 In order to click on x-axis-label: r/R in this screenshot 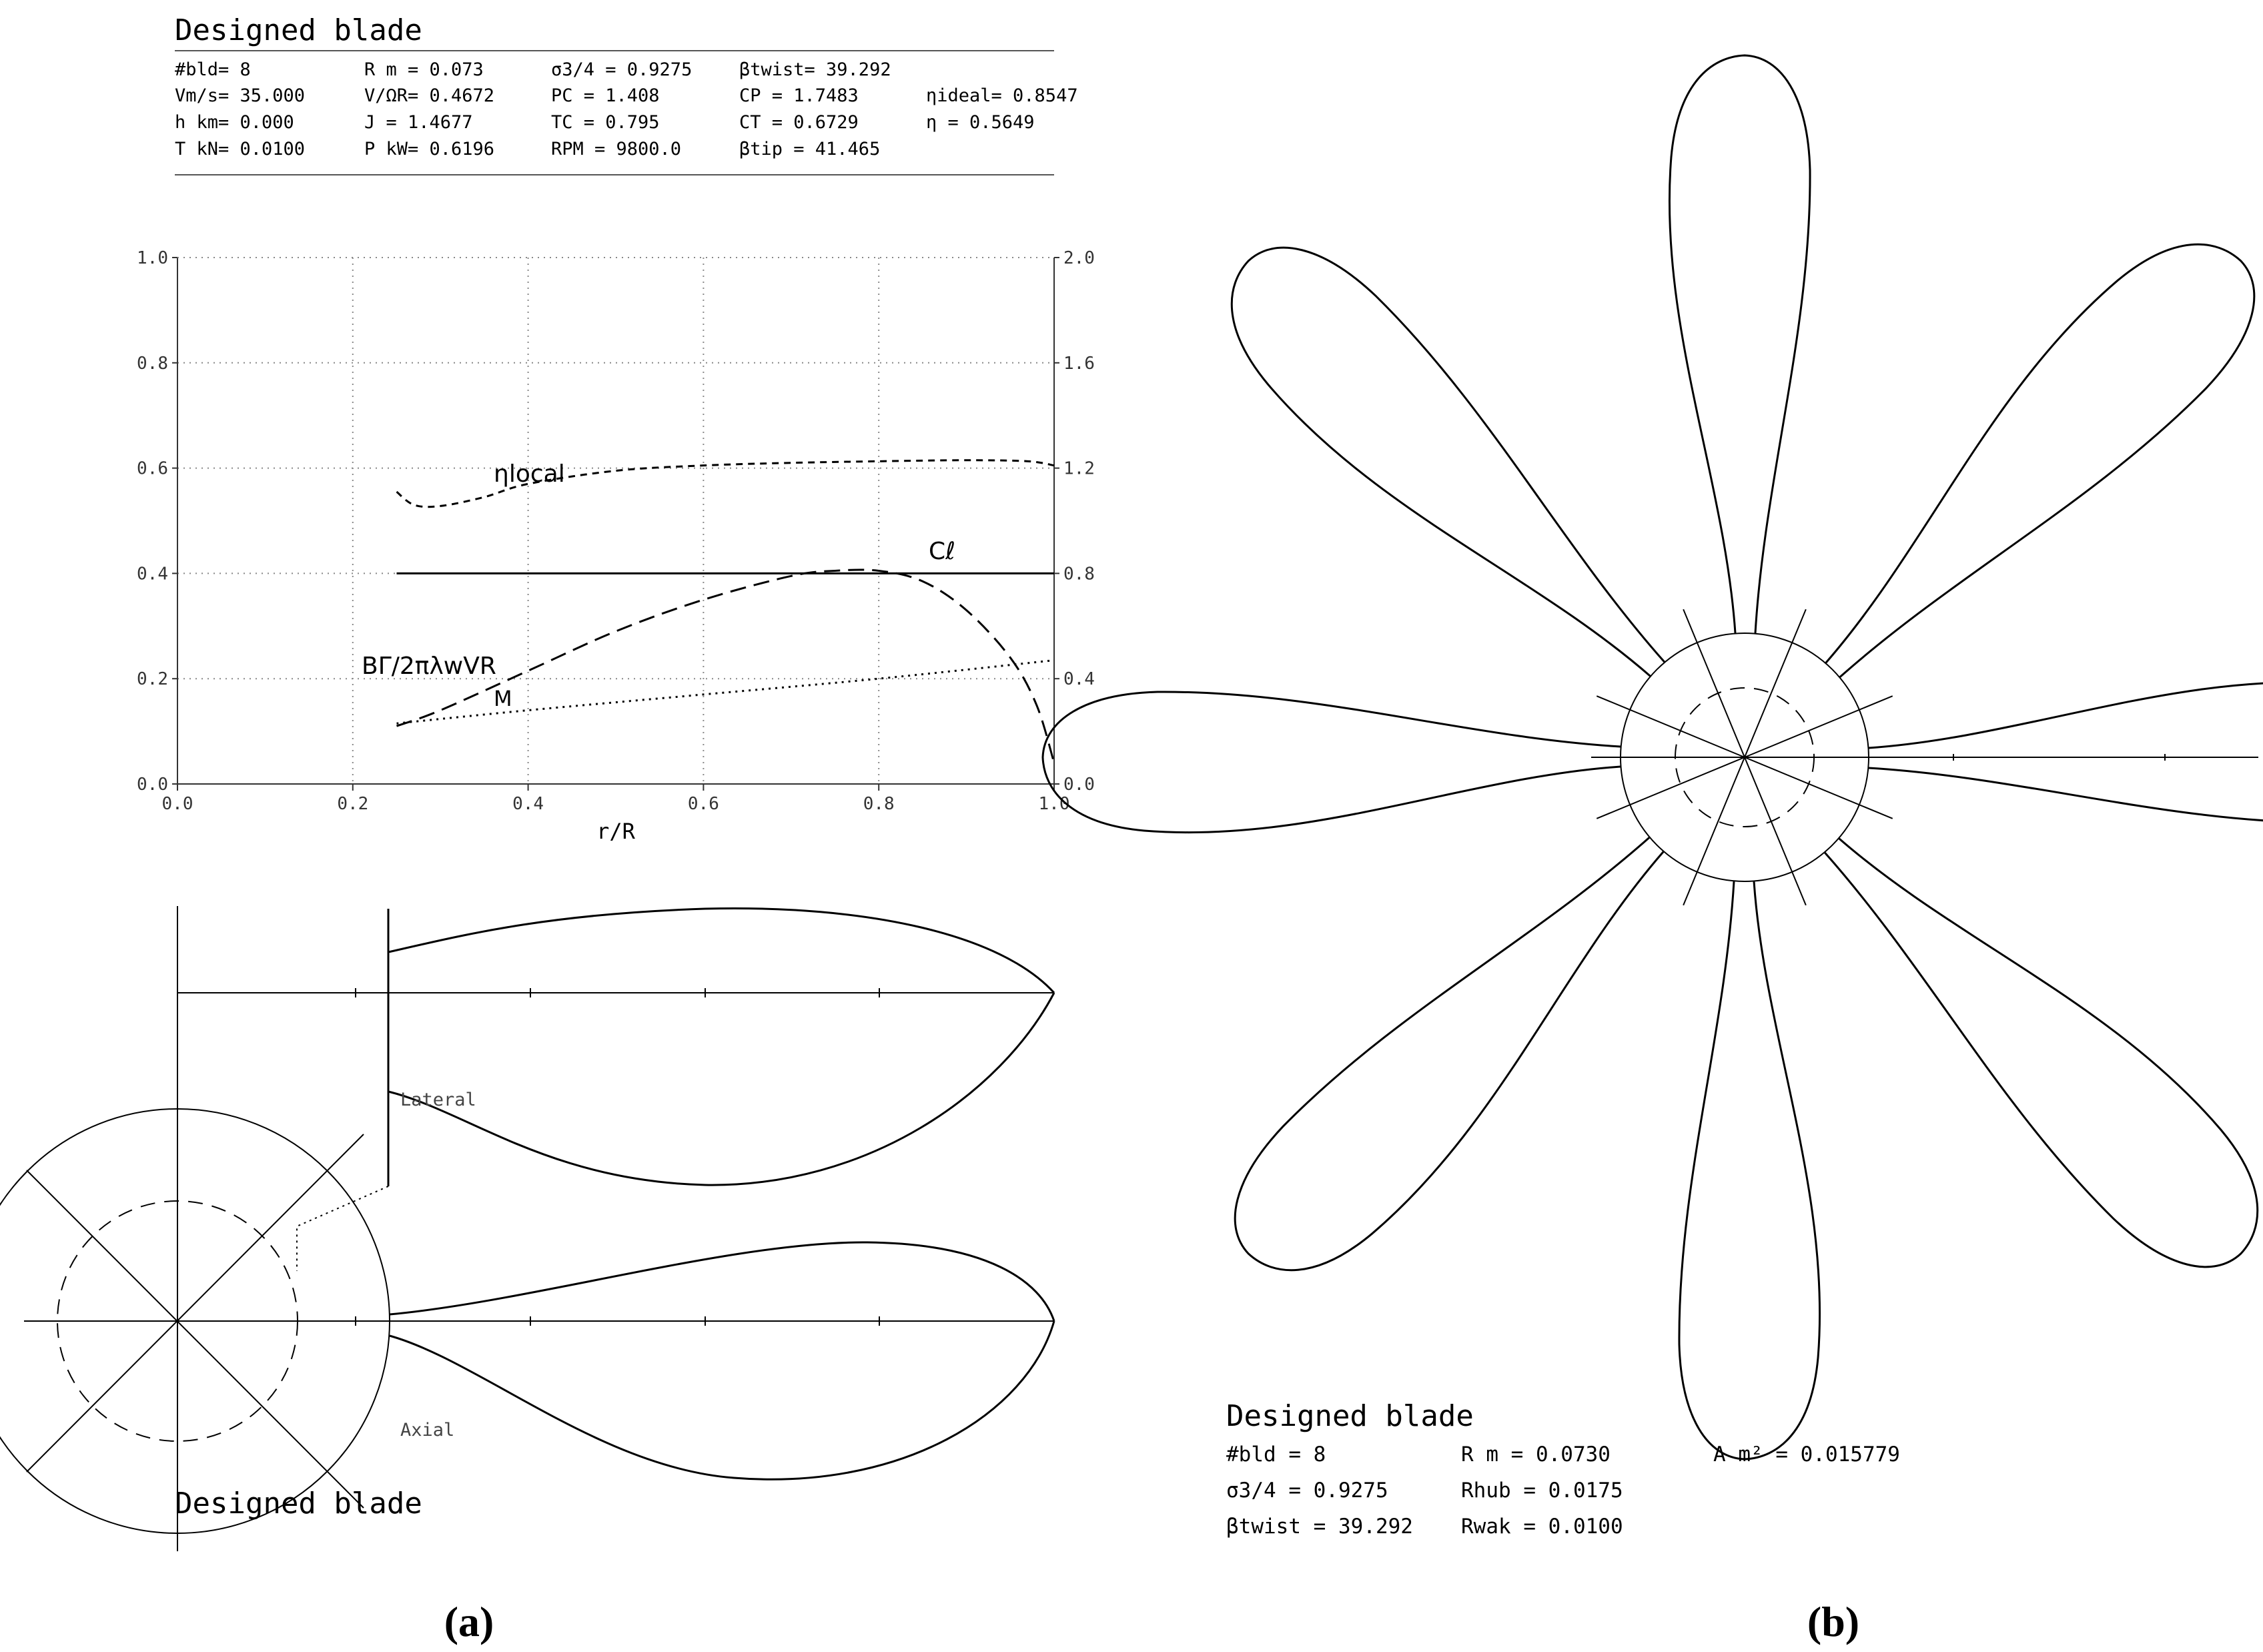, I will do `click(616, 831)`.